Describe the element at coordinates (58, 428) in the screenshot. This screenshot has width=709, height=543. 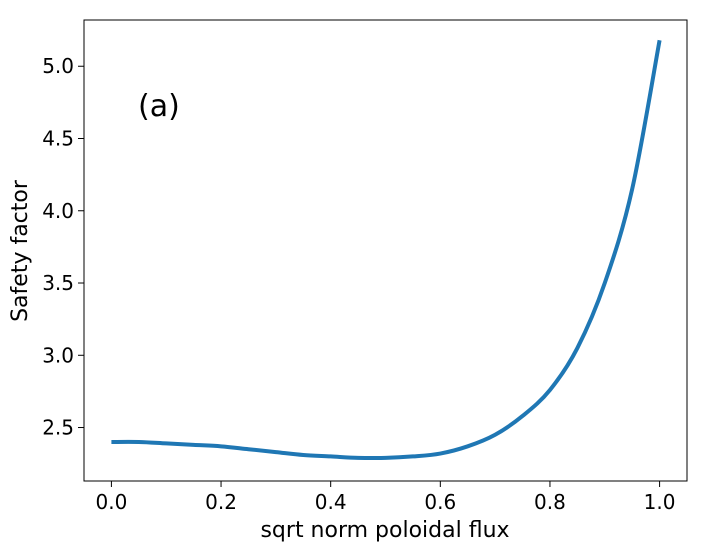
I see `y-tick-label: 2.5` at that location.